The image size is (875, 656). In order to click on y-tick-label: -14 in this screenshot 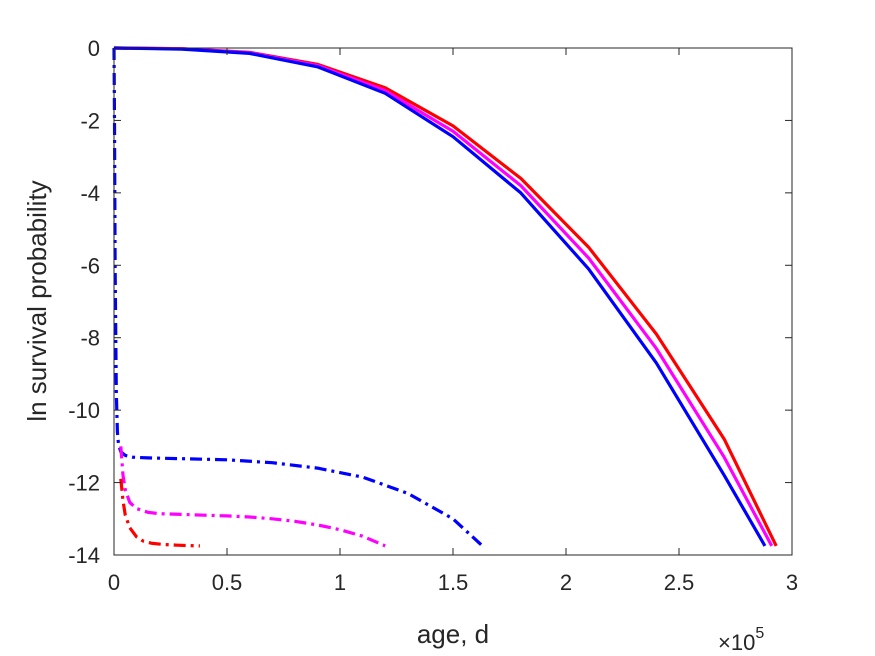, I will do `click(84, 555)`.